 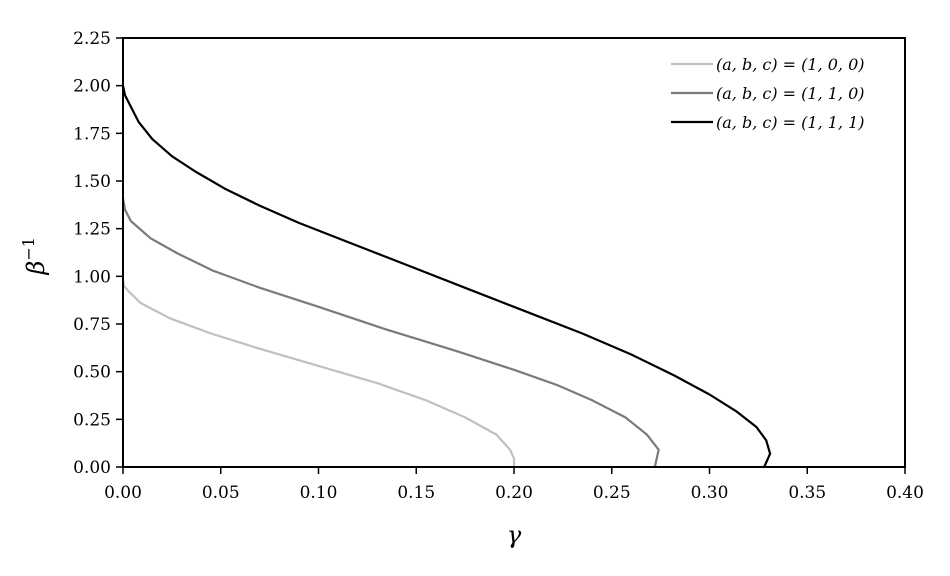 What do you see at coordinates (790, 122) in the screenshot?
I see `legend-label: (a, b, c) = (1, 1, 1)` at bounding box center [790, 122].